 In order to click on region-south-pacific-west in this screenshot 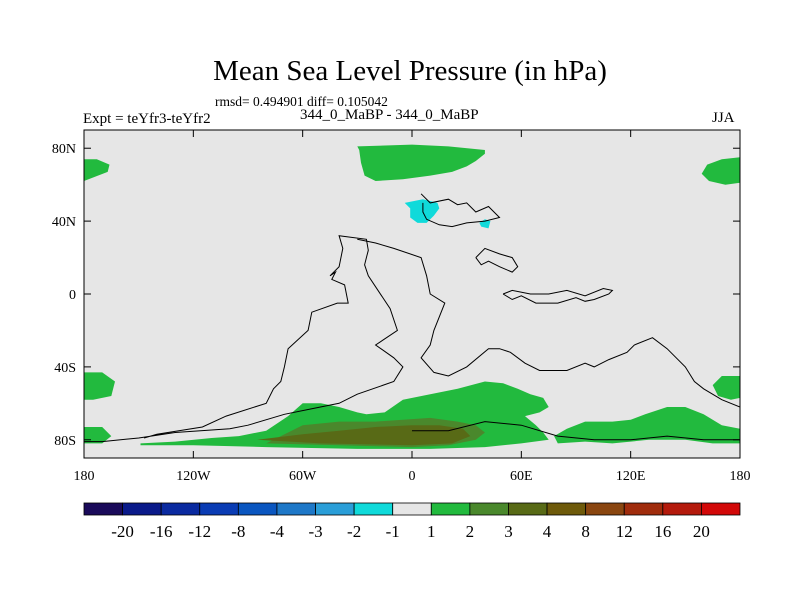, I will do `click(99, 386)`.